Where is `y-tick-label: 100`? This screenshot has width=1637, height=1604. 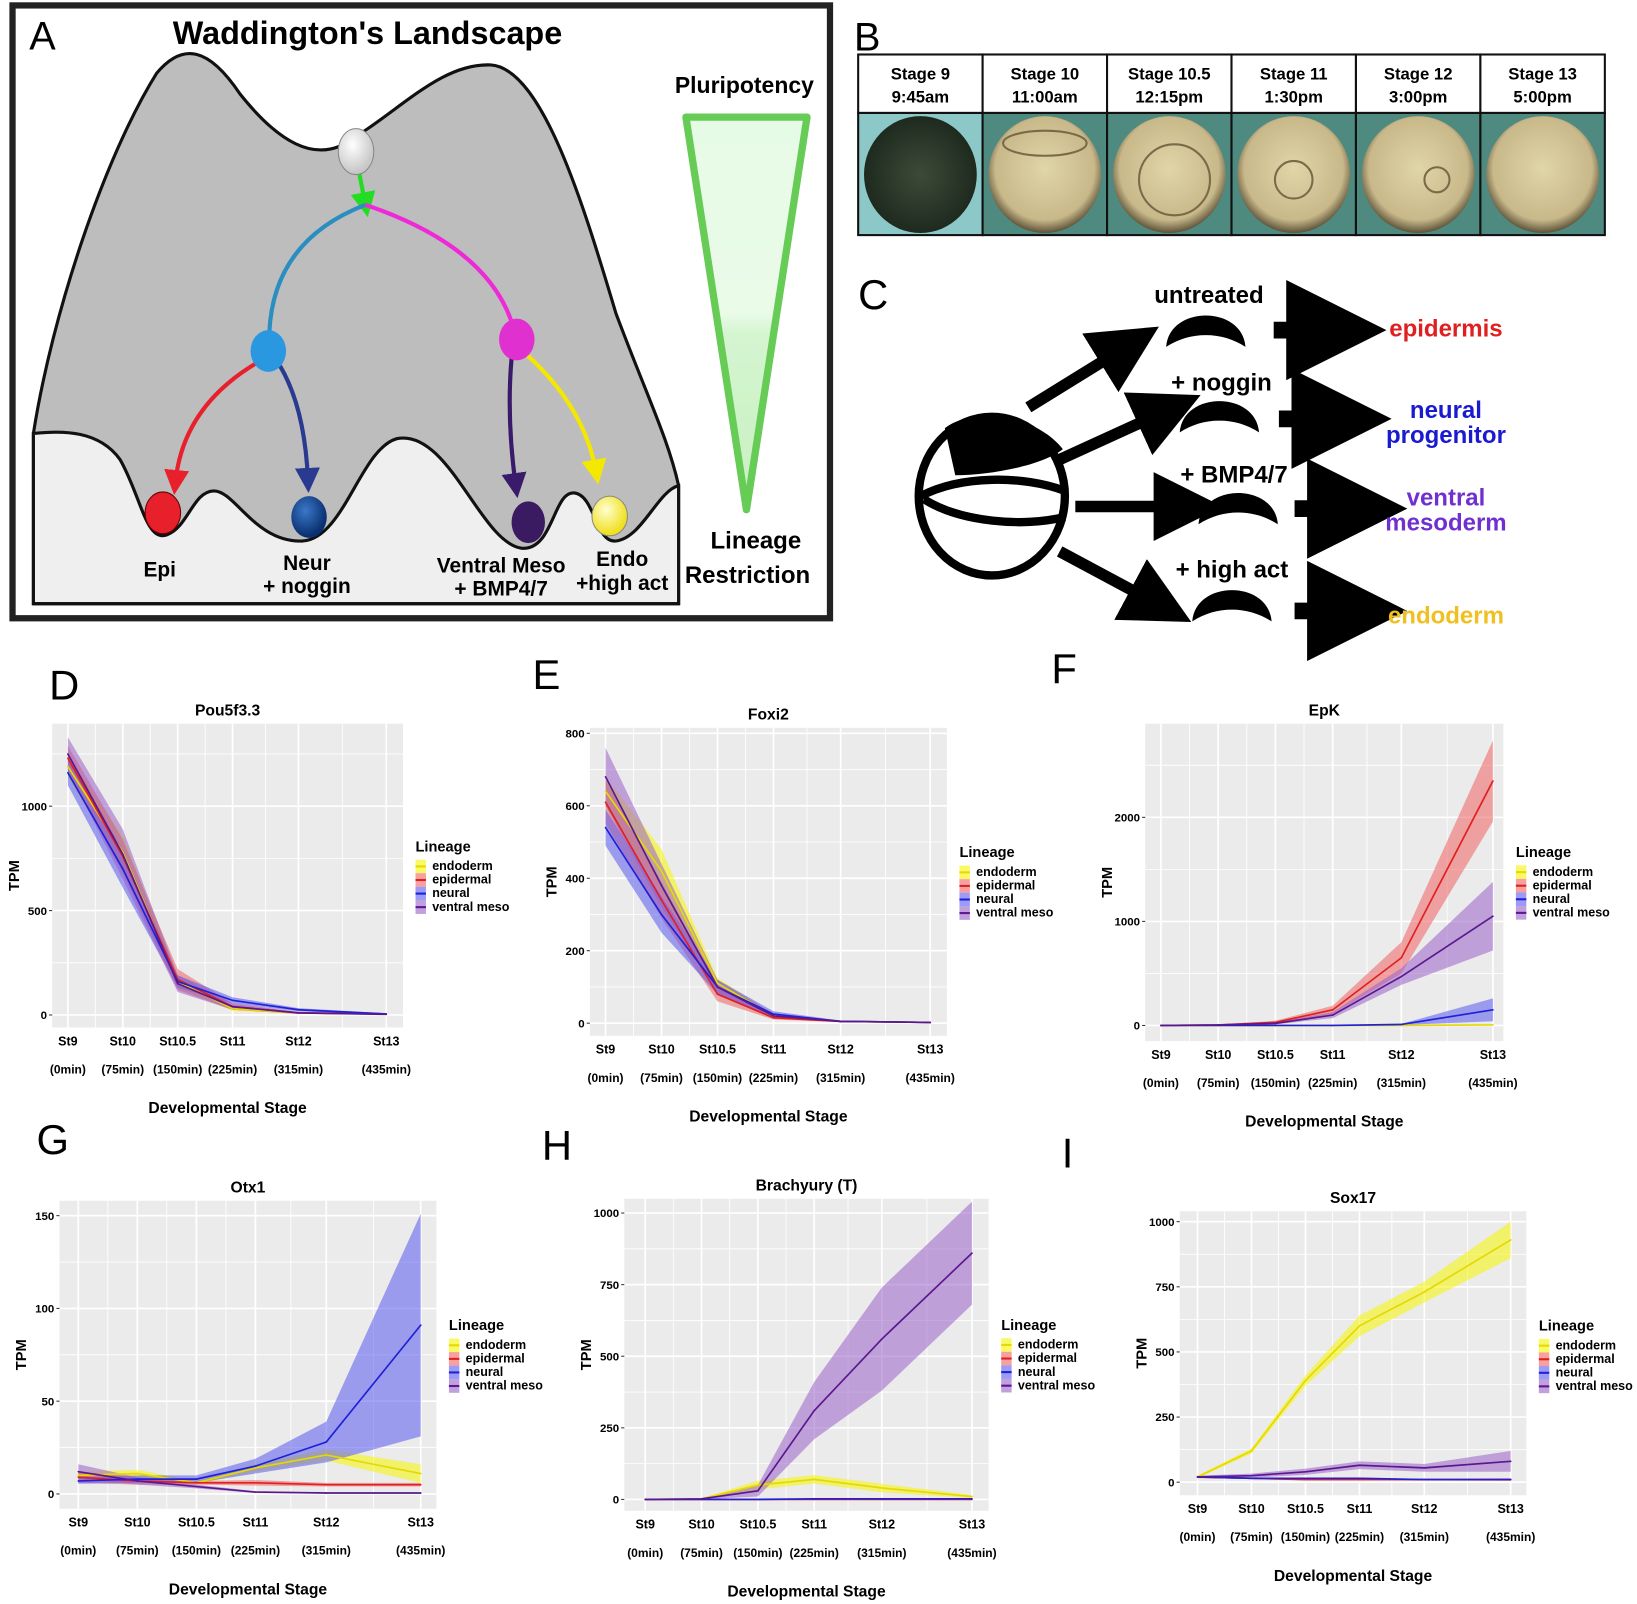
y-tick-label: 100 is located at coordinates (44, 1310).